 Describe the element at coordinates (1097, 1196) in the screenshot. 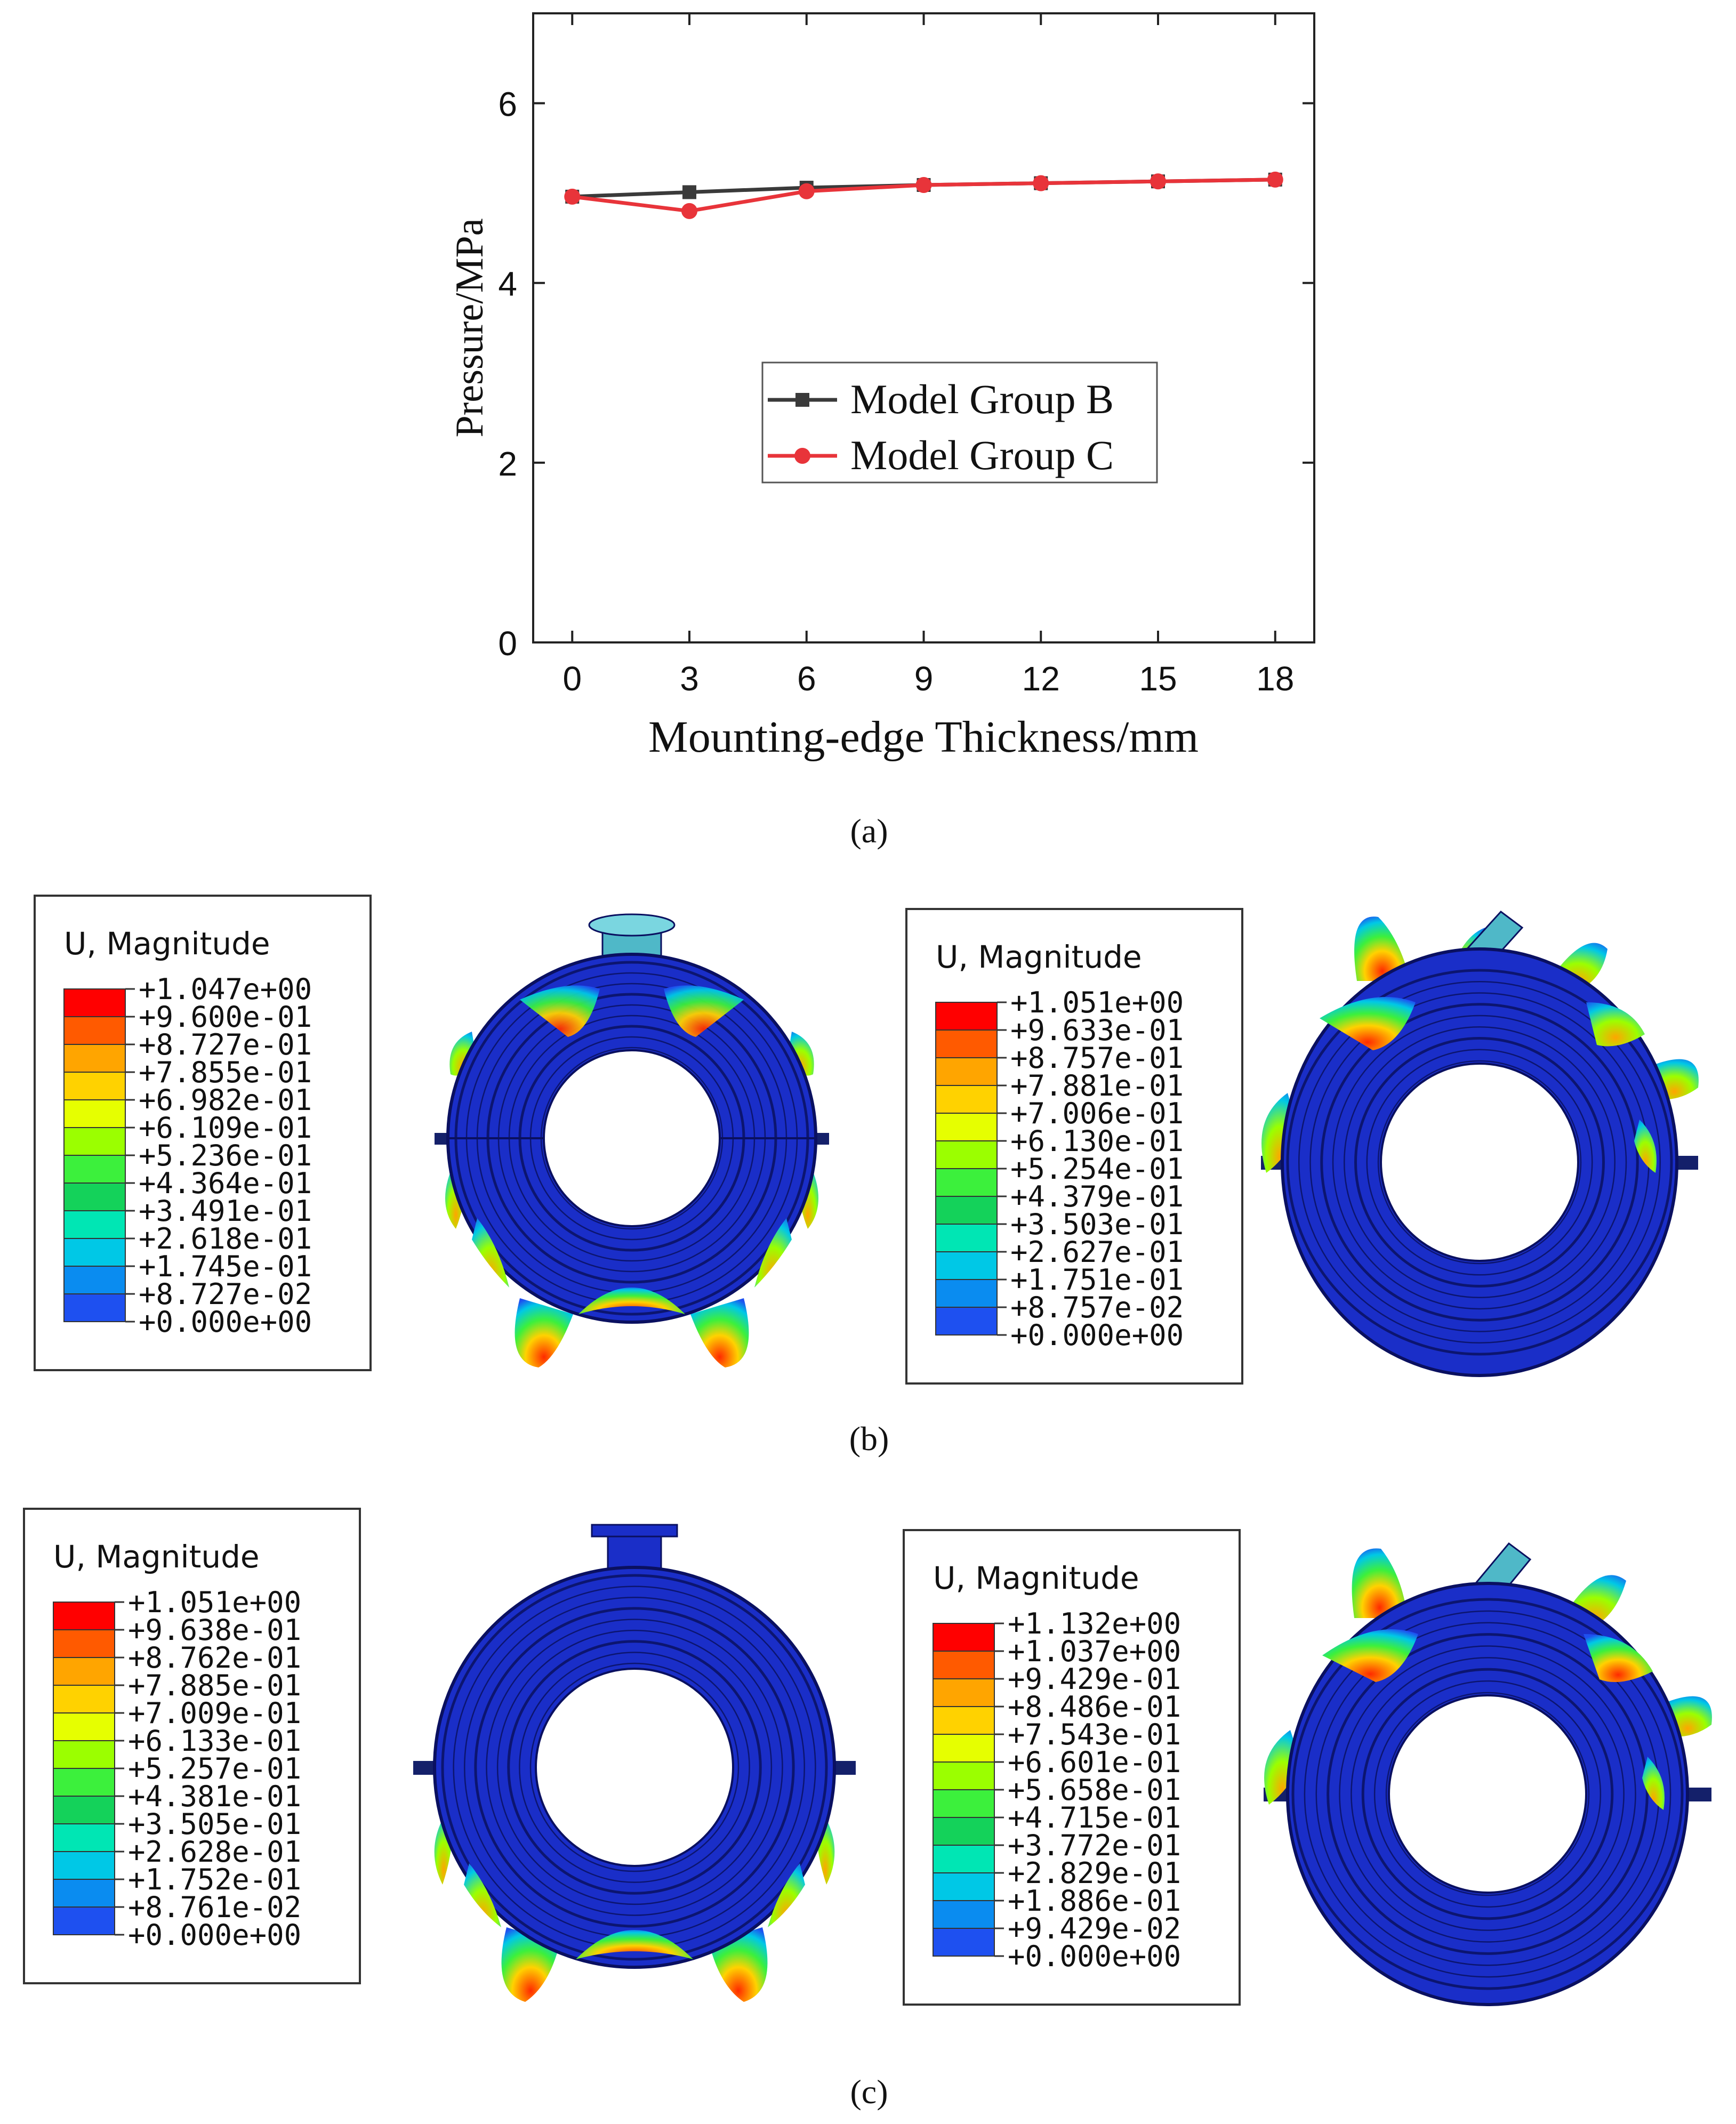

I see `legend-value: +4.379e-01` at that location.